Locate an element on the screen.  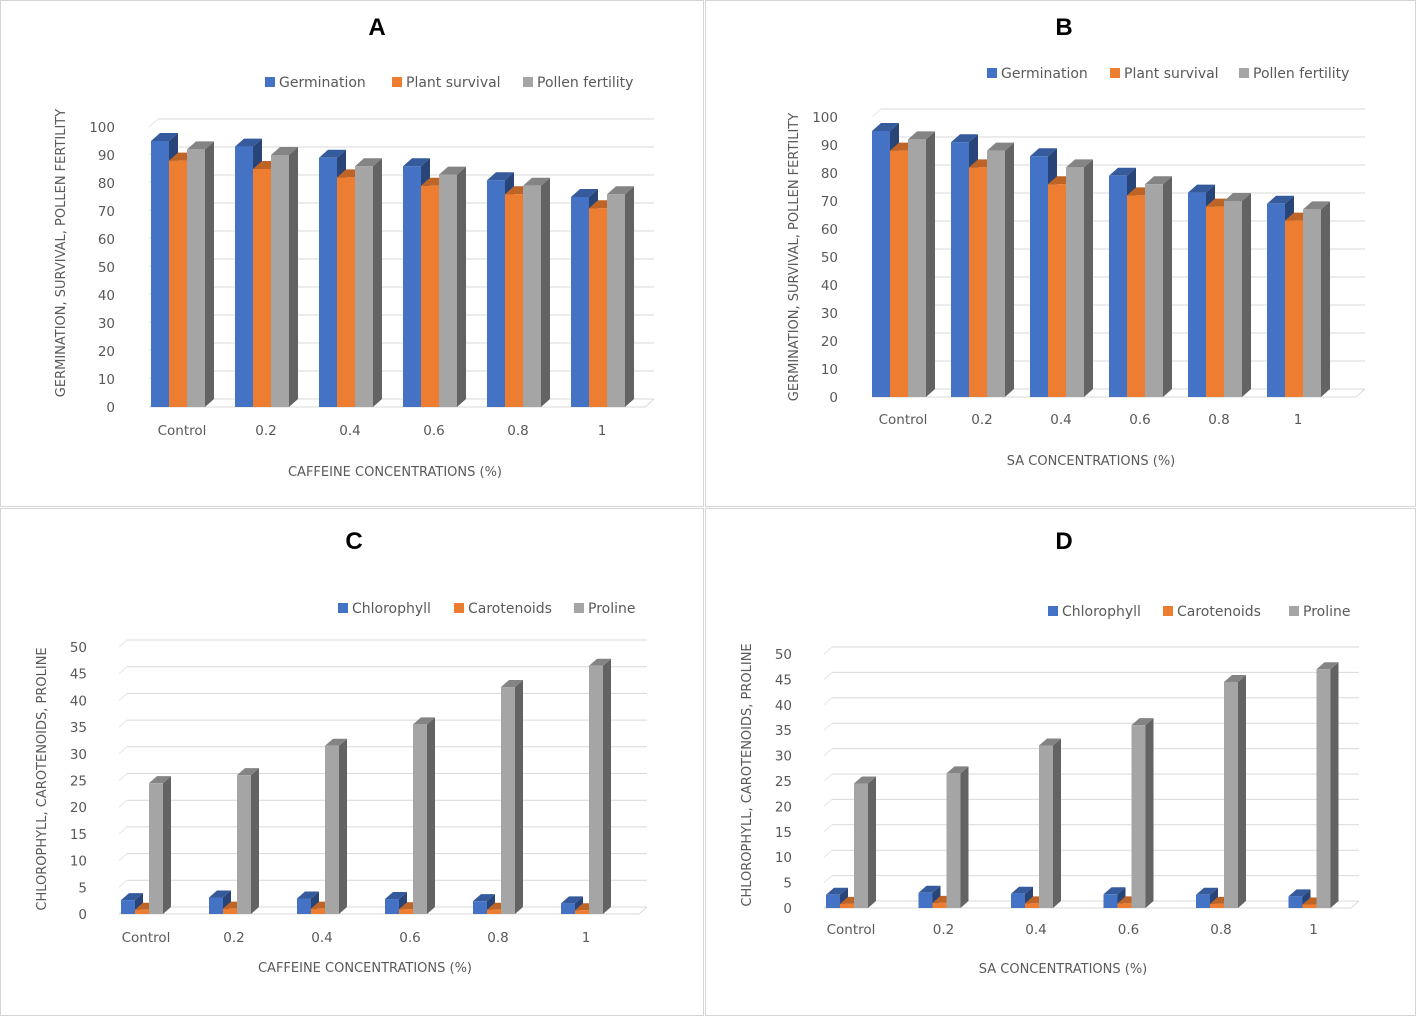
x-tick-a-1: 0.2 is located at coordinates (265, 431).